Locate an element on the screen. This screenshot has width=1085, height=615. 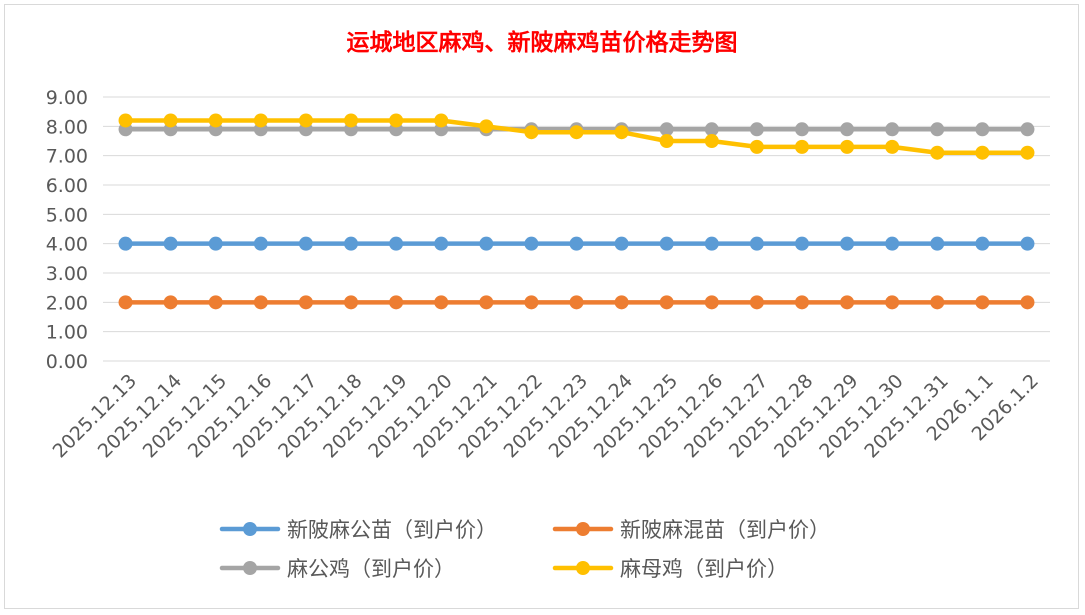
legend-label: 麻母鸡（到户价） is located at coordinates (704, 569).